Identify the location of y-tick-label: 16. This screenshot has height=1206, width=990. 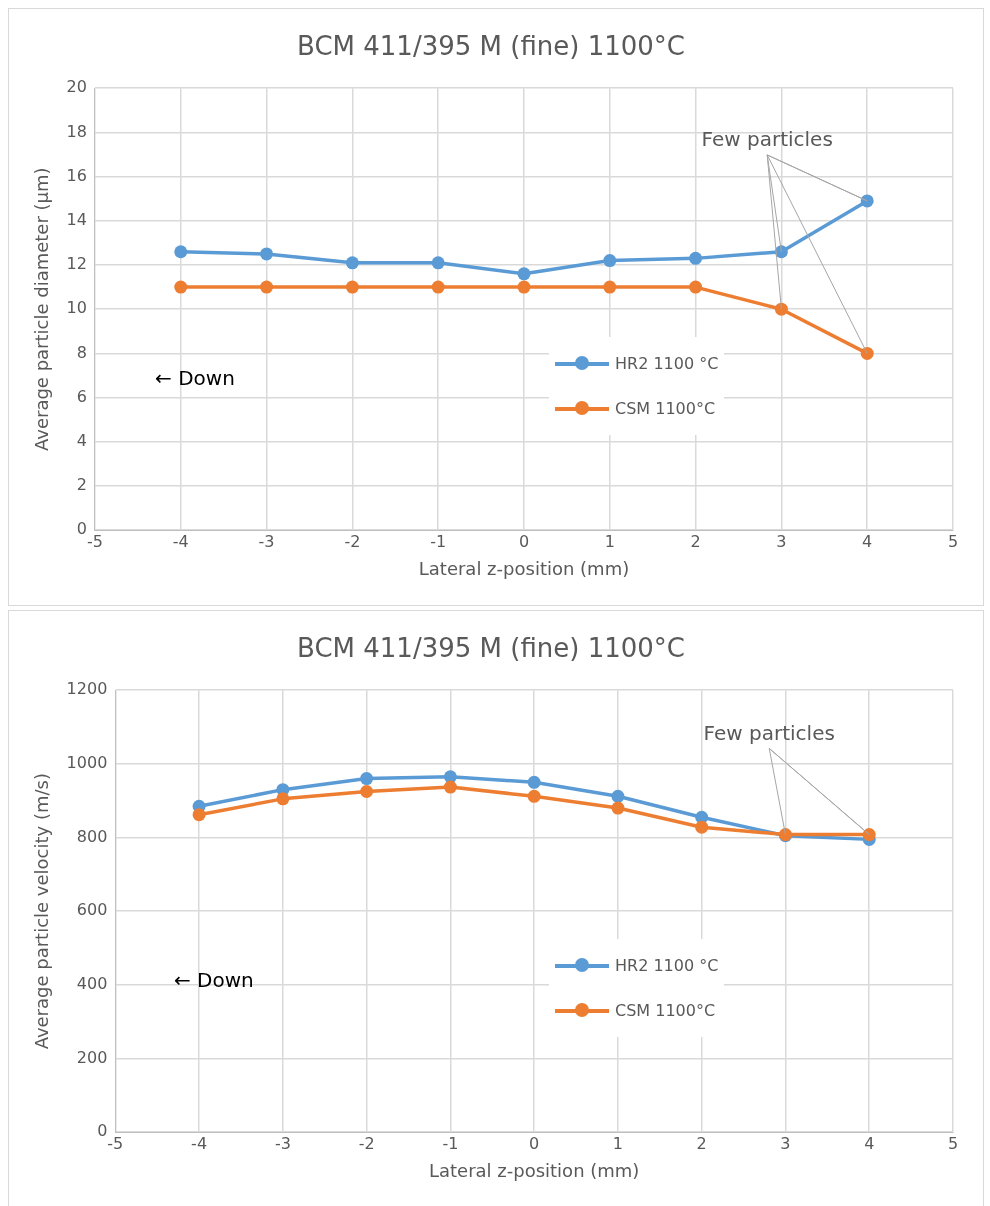
(76, 175).